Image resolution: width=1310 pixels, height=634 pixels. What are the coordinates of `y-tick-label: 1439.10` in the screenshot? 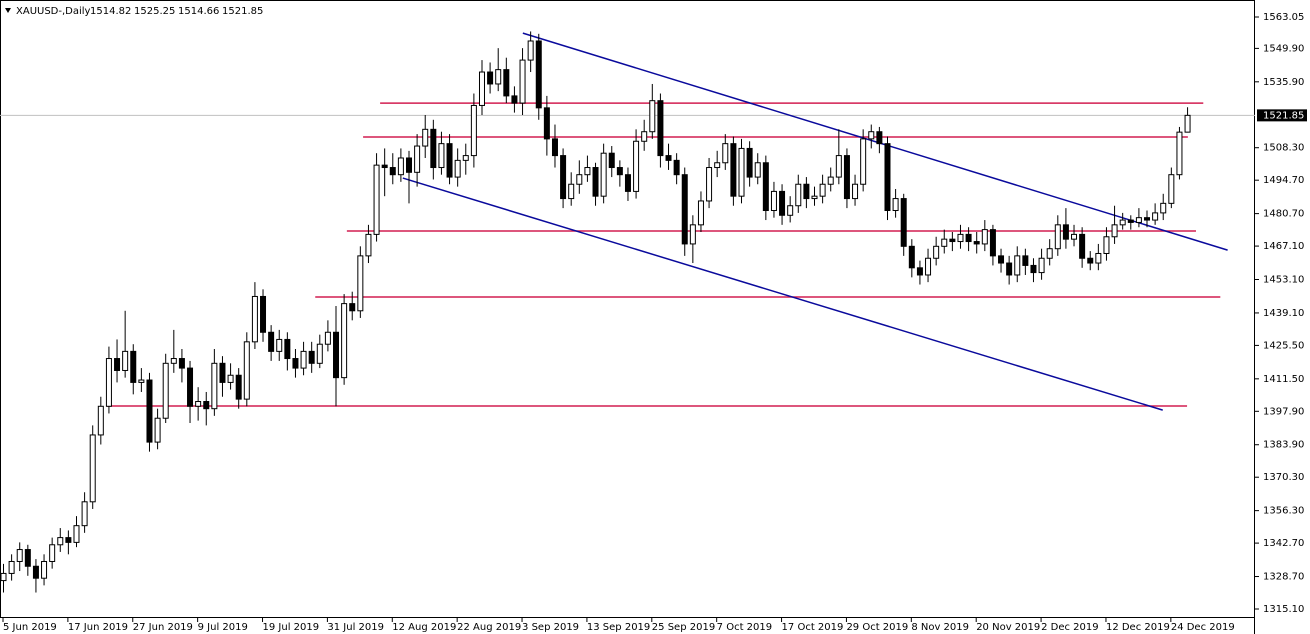 It's located at (1283, 313).